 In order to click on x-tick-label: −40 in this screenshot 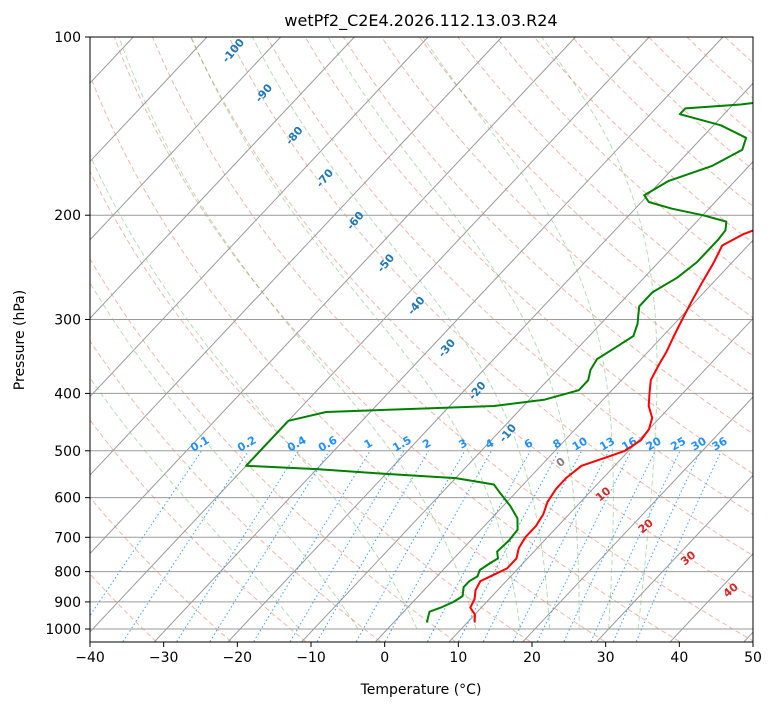, I will do `click(90, 658)`.